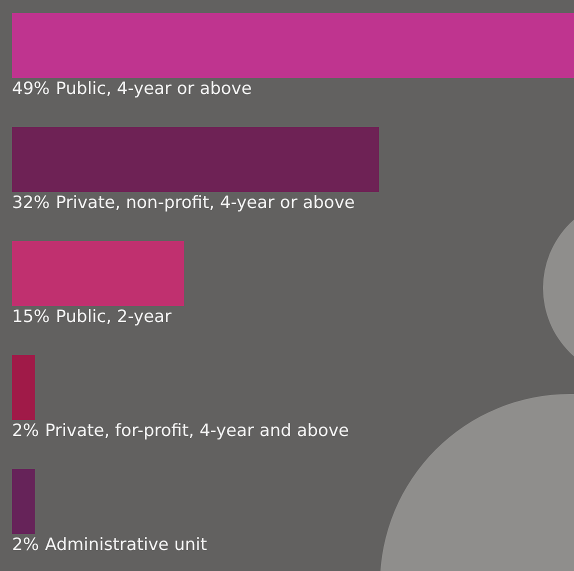  Describe the element at coordinates (126, 544) in the screenshot. I see `y-tick-label: Administrative unit` at that location.